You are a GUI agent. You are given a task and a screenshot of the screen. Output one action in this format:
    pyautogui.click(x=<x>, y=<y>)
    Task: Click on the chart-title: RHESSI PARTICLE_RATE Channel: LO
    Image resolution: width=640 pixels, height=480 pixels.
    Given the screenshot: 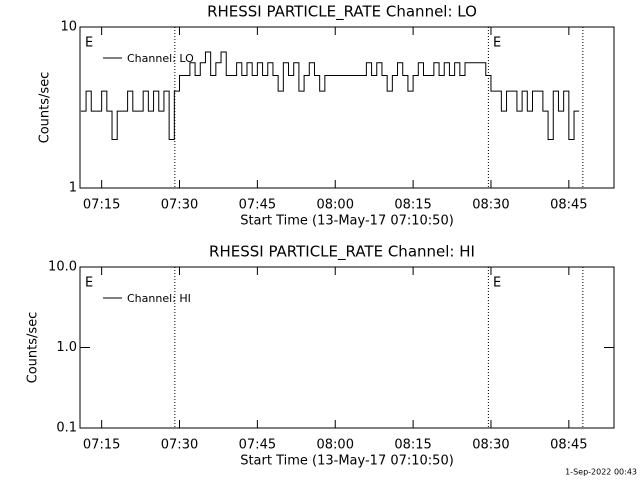 What is the action you would take?
    pyautogui.click(x=342, y=12)
    